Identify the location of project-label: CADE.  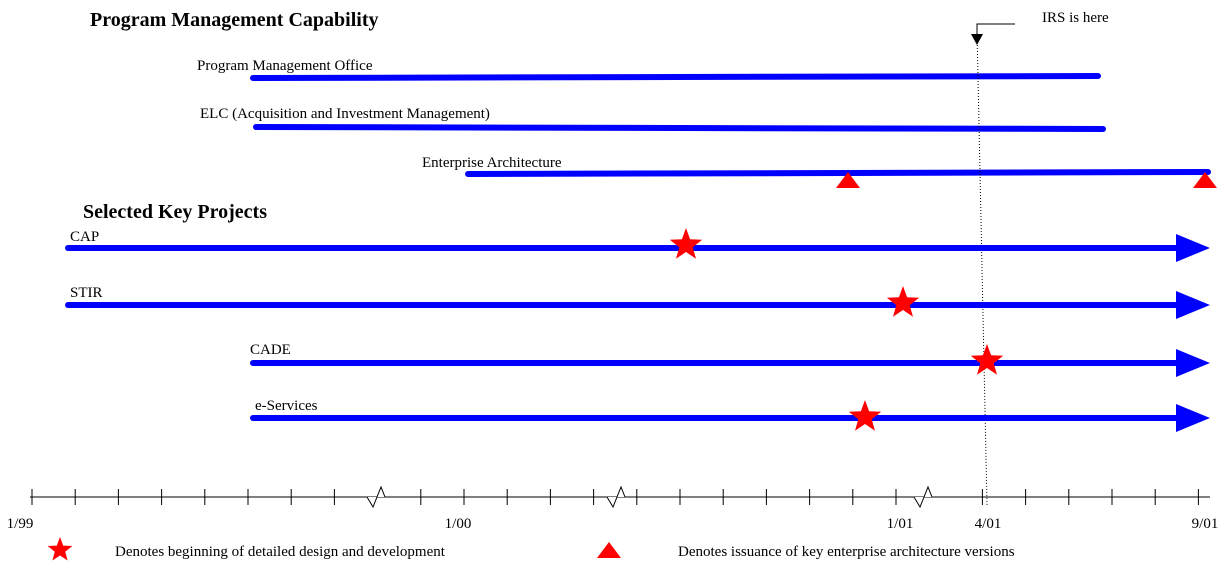
(270, 350).